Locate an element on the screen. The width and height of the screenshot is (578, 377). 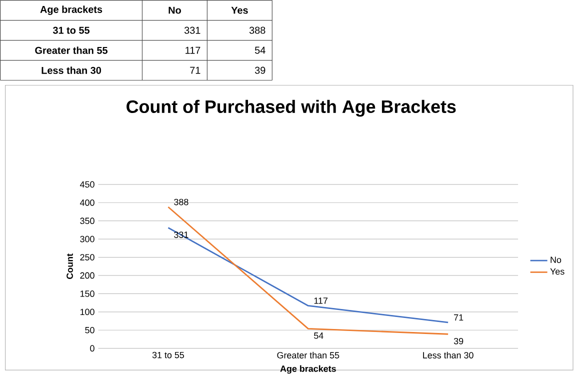
y-tick-label: 100 is located at coordinates (87, 312).